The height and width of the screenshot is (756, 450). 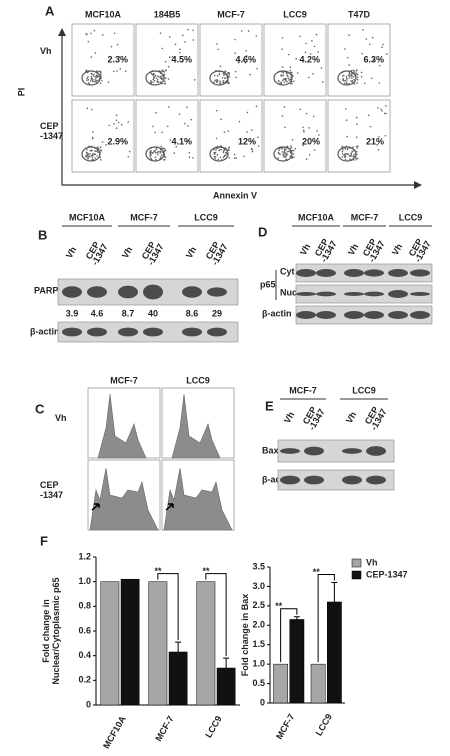 What do you see at coordinates (356, 575) in the screenshot?
I see `legend-swatch` at bounding box center [356, 575].